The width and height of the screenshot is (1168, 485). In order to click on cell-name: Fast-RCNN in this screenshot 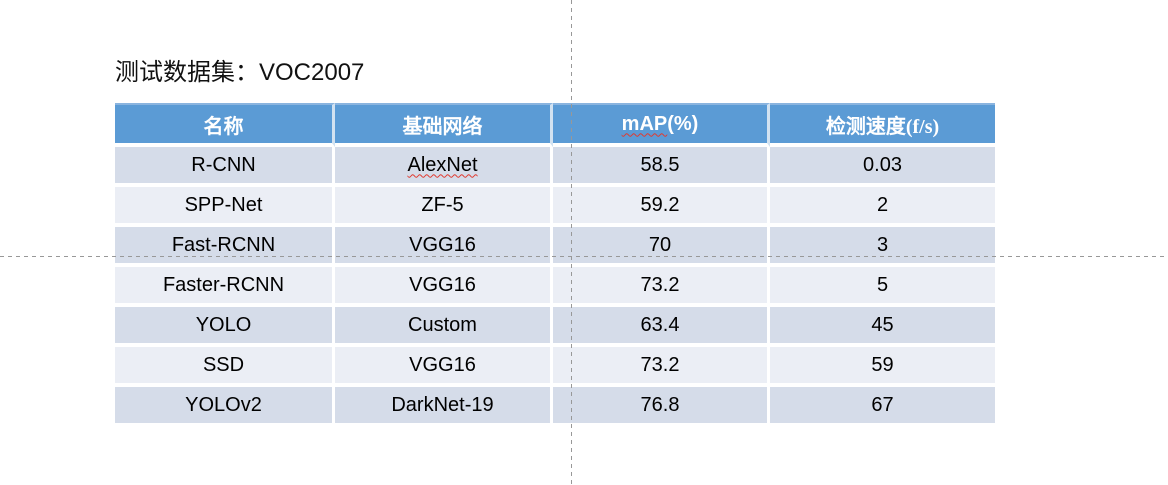, I will do `click(225, 247)`.